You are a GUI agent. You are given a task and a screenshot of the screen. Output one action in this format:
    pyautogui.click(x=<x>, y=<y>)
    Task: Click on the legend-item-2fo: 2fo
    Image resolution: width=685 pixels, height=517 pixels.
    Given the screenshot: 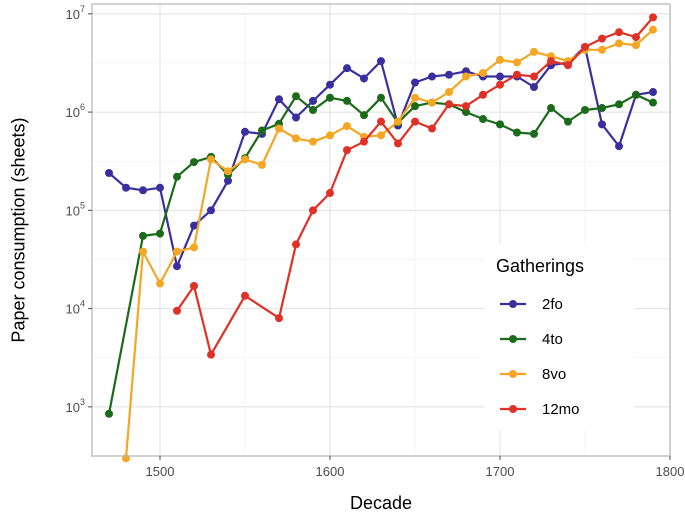 What is the action you would take?
    pyautogui.click(x=531, y=304)
    